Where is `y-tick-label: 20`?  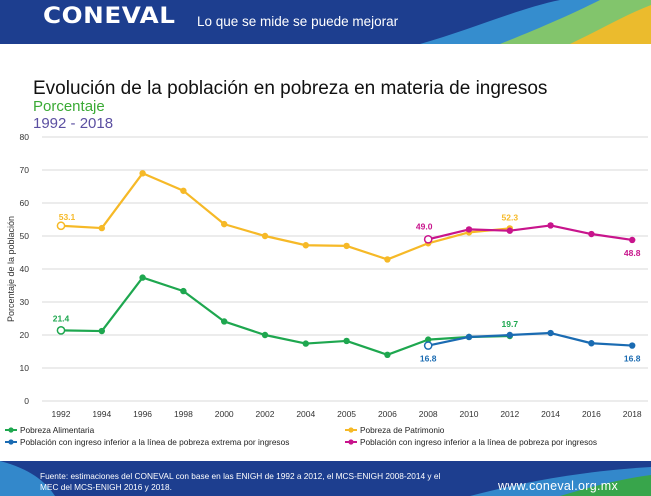 y-tick-label: 20 is located at coordinates (25, 335).